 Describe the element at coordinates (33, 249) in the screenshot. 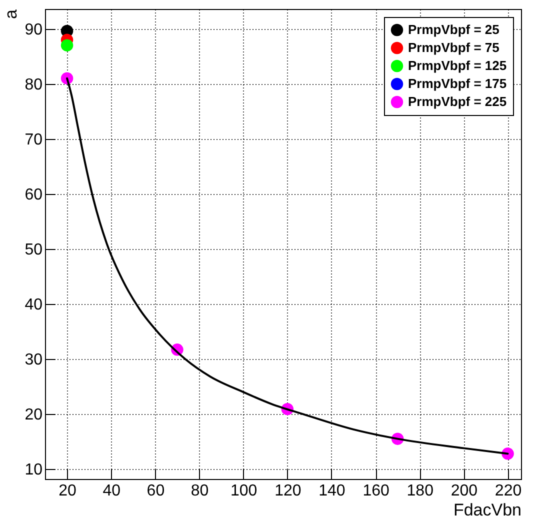

I see `y-tick-label: 50` at that location.